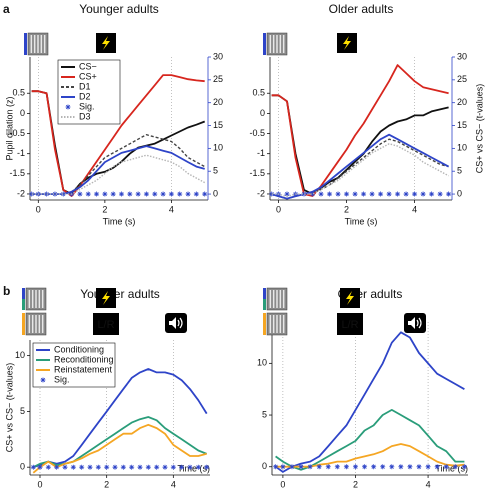 The width and height of the screenshot is (496, 500). I want to click on x-tick-label: 2, so click(355, 484).